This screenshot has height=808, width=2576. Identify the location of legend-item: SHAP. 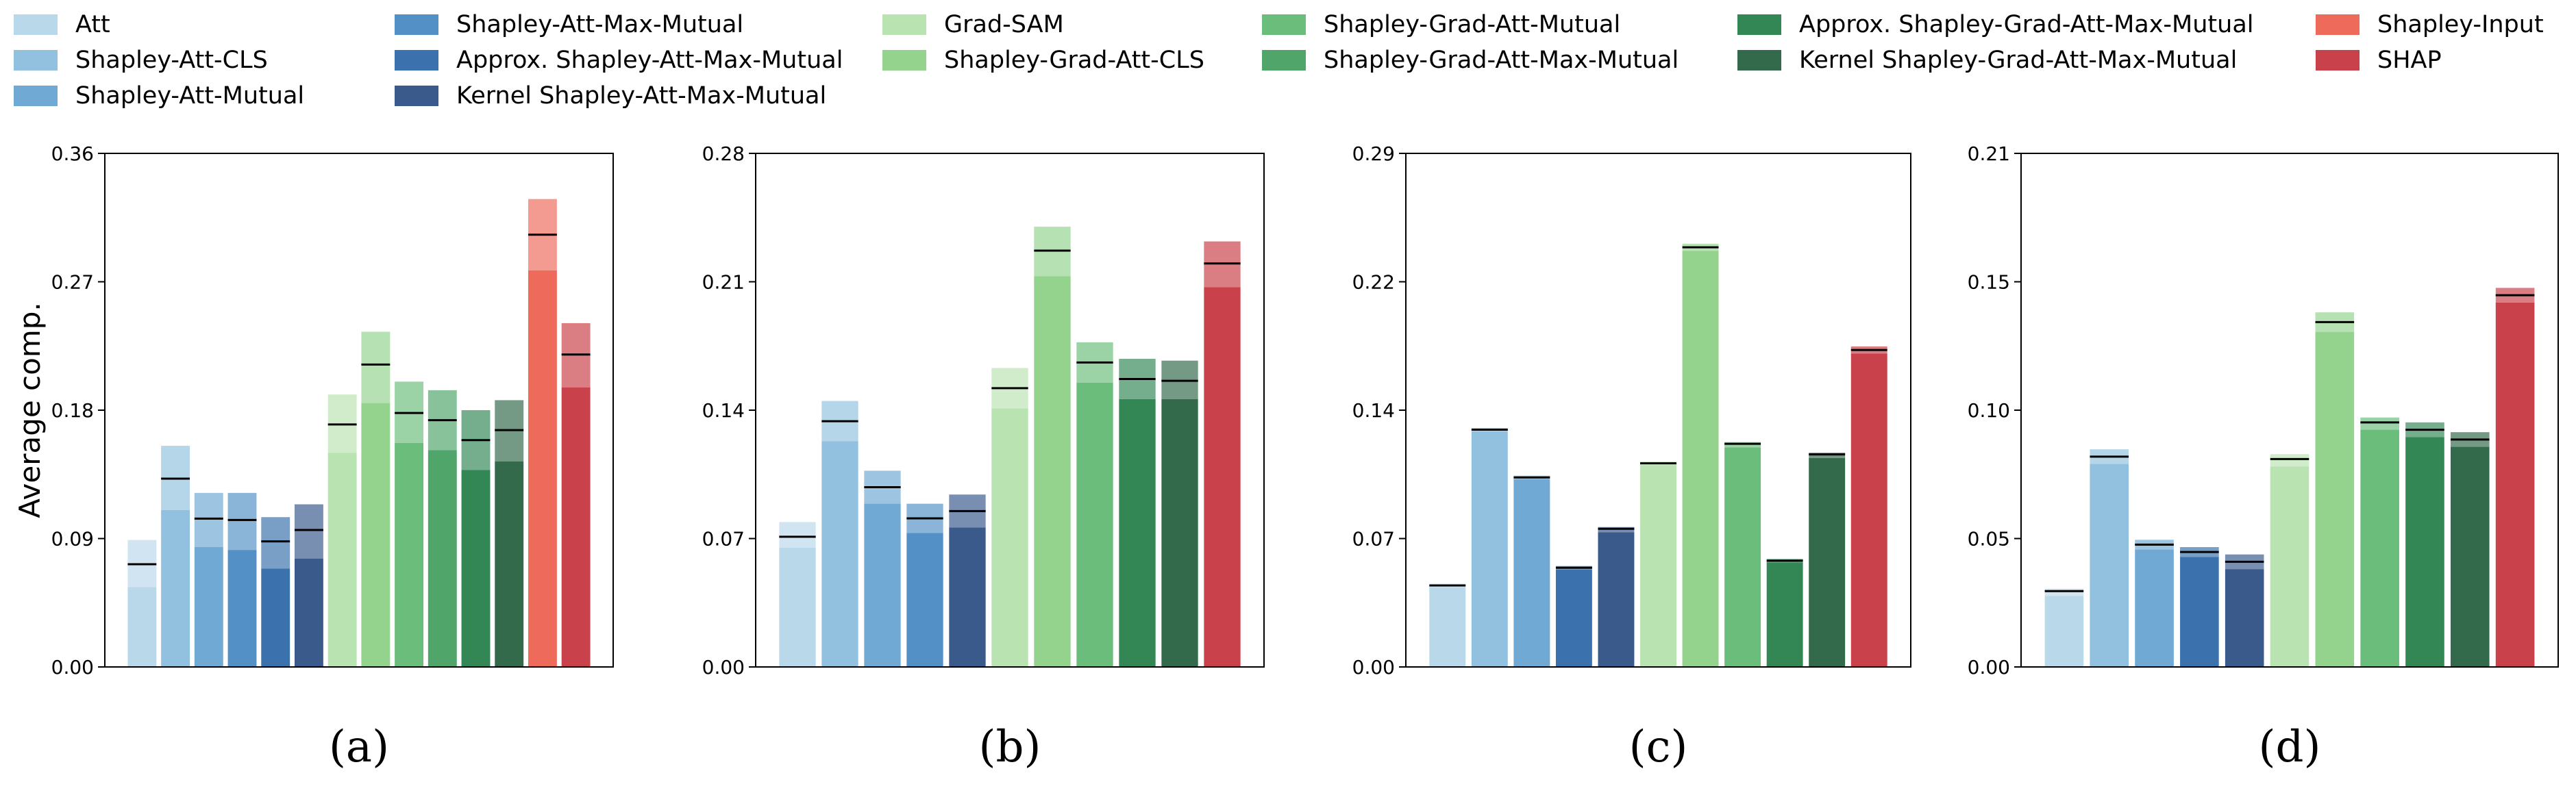
(2379, 60).